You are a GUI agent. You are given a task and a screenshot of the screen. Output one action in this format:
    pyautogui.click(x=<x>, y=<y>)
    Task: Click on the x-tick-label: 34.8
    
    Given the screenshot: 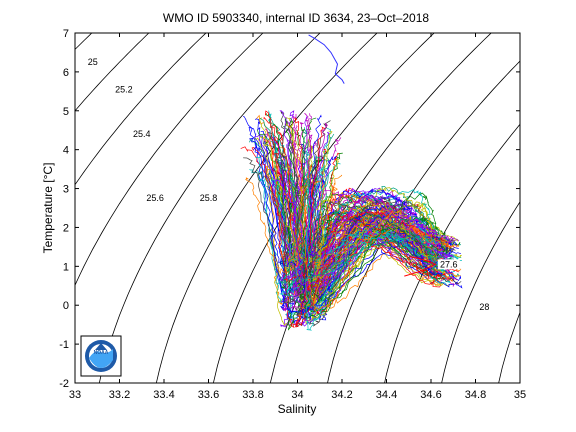 What is the action you would take?
    pyautogui.click(x=475, y=395)
    